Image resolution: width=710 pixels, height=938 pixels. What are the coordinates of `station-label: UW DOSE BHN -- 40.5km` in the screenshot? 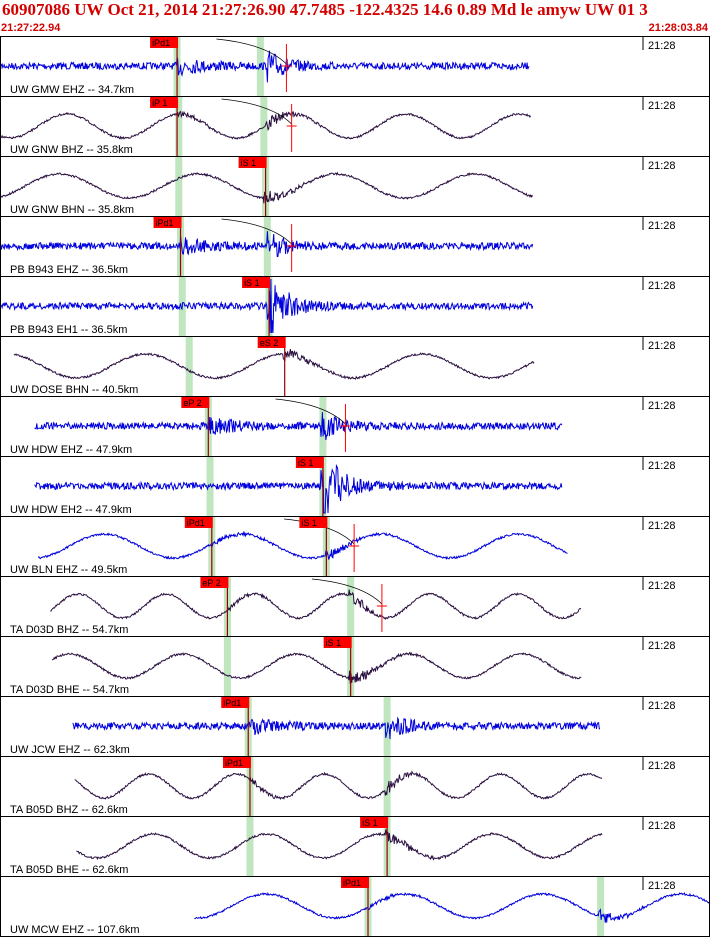 It's located at (74, 390).